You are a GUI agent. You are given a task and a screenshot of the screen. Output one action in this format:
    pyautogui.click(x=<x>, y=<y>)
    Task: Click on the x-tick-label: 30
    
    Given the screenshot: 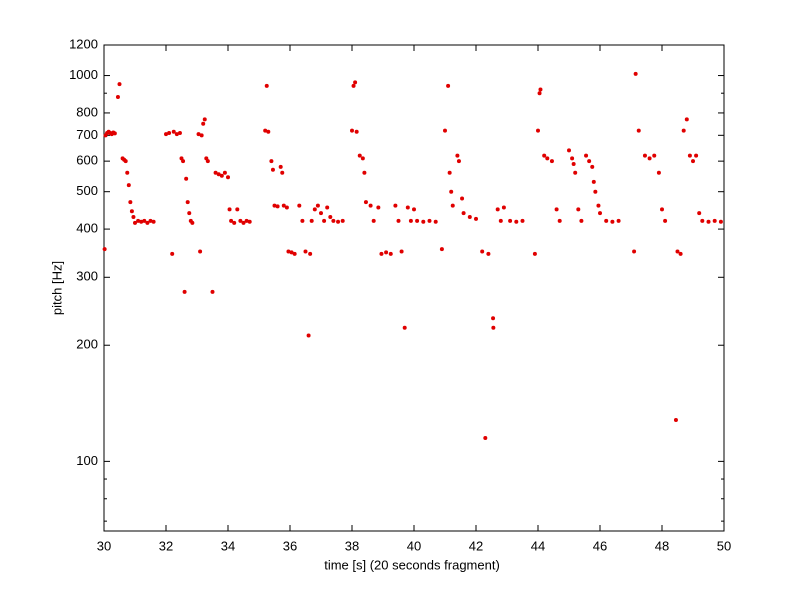 What is the action you would take?
    pyautogui.click(x=104, y=545)
    